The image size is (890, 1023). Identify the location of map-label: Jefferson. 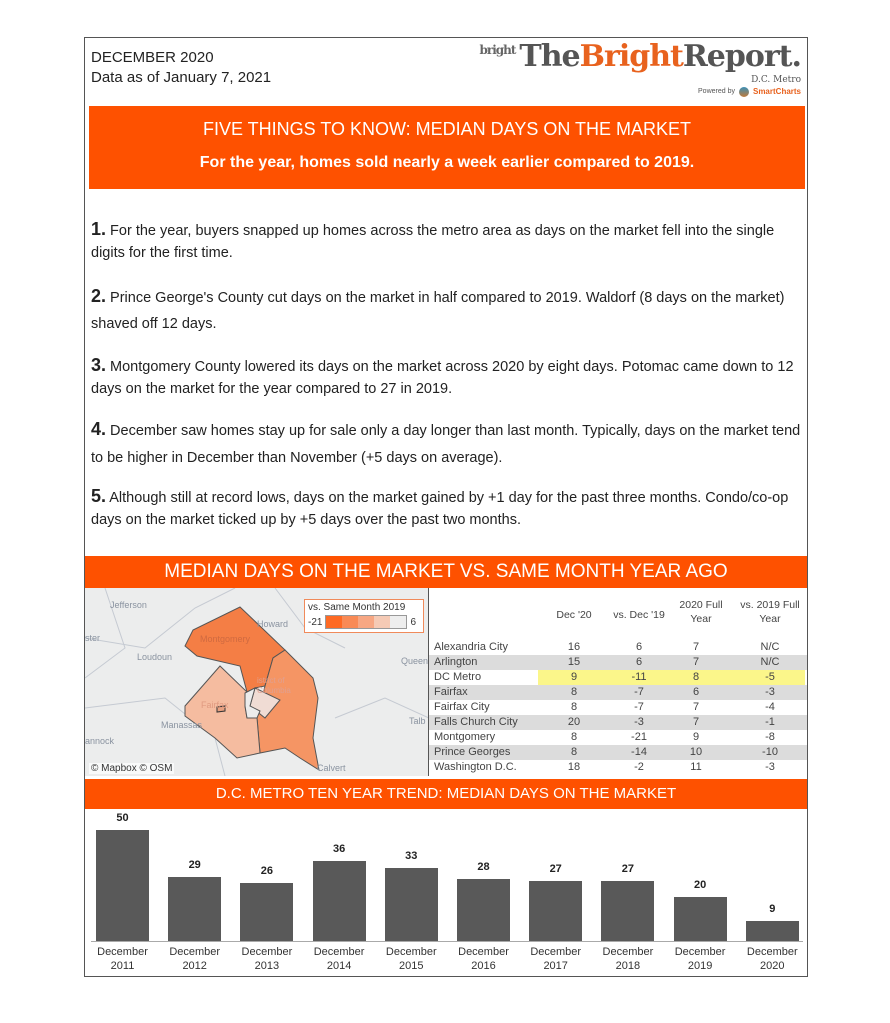
(128, 605).